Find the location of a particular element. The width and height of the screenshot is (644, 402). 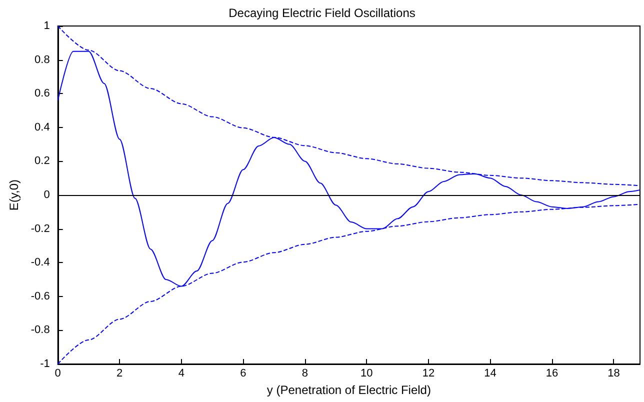

y-tick-label: 0.4 is located at coordinates (42, 127).